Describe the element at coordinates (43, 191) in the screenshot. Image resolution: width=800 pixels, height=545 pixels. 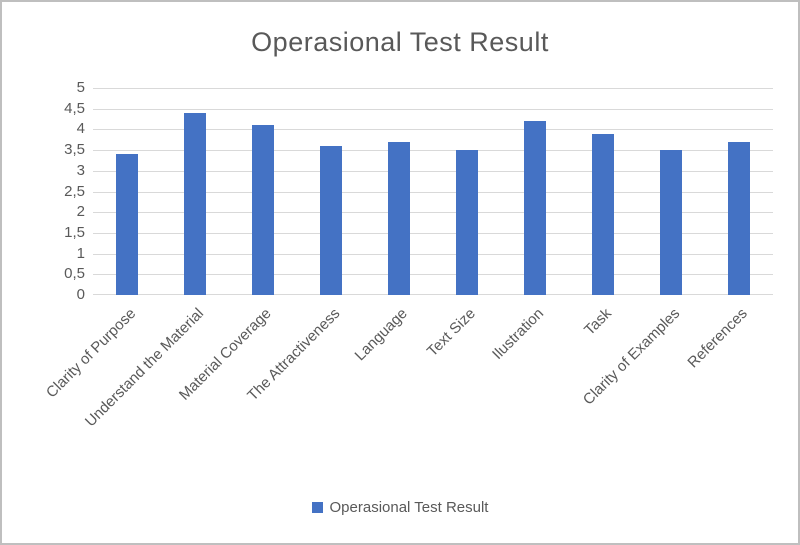
I see `y-axis: 0 0,5 1 1,5 2 2,5 3 3,5 4 4,5 5` at that location.